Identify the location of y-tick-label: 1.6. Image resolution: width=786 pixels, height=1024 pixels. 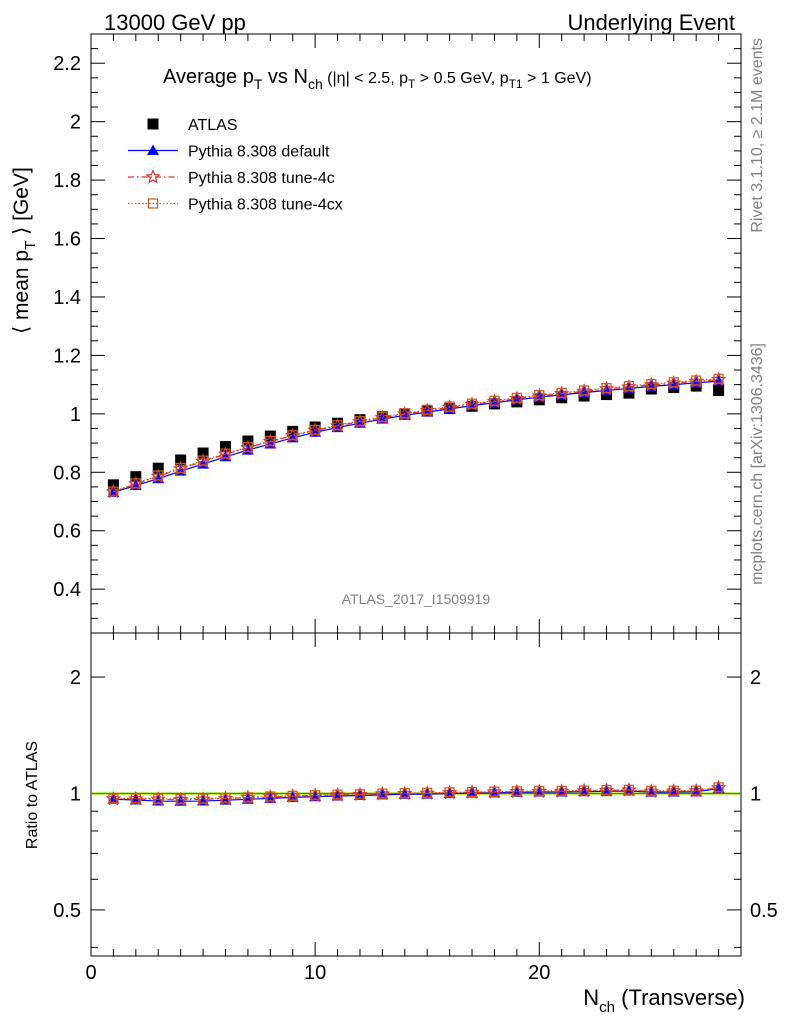
(67, 240).